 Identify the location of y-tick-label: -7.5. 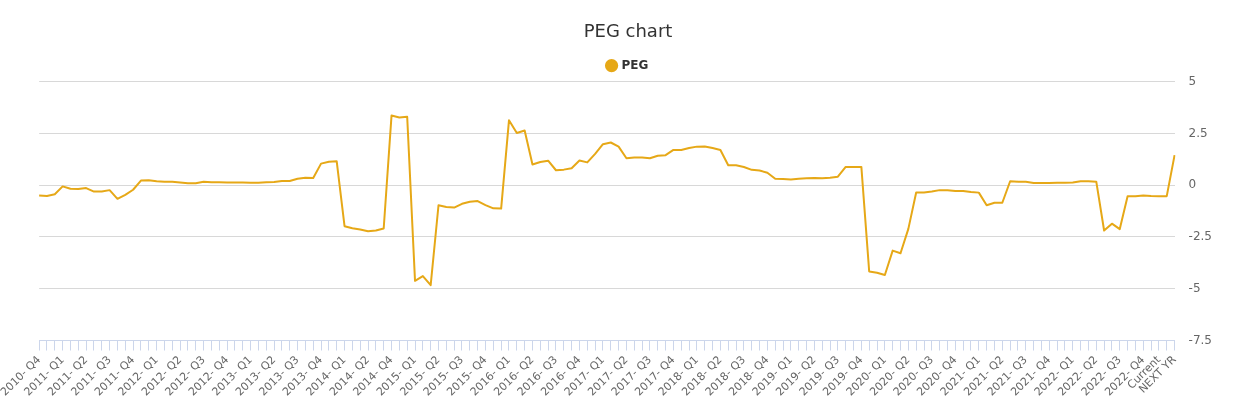
(1200, 339).